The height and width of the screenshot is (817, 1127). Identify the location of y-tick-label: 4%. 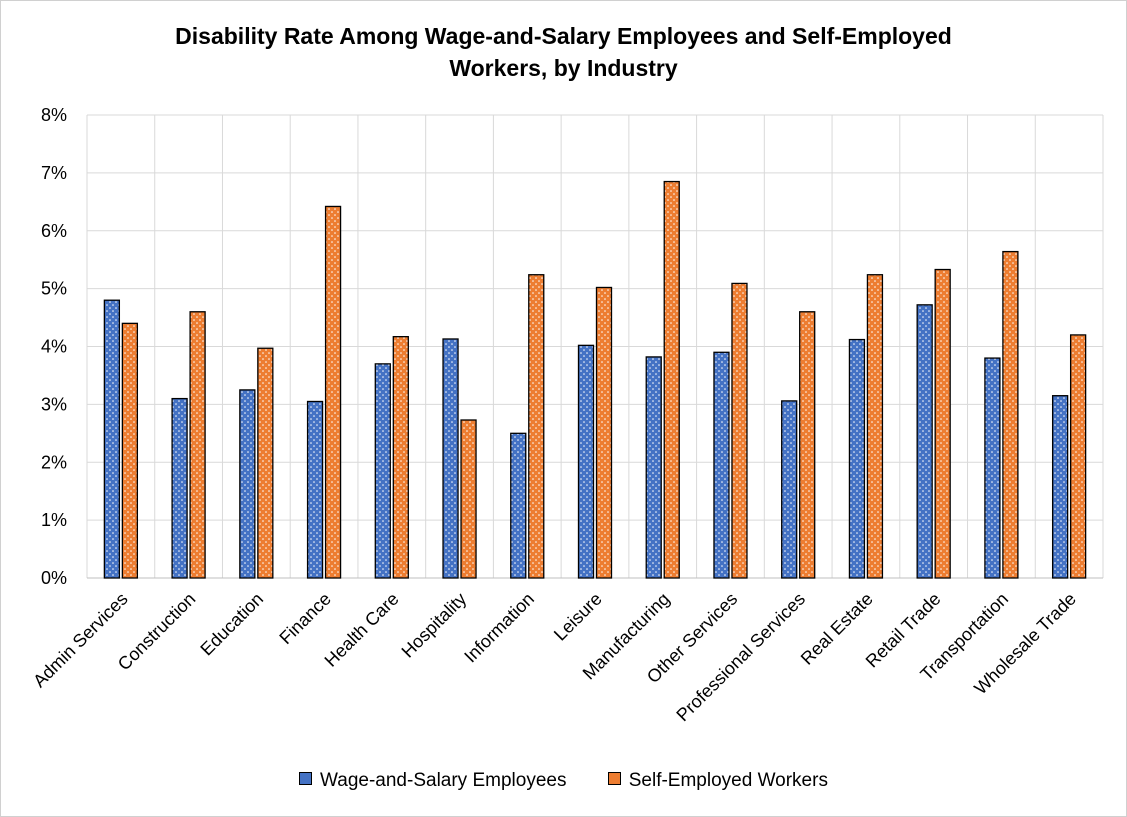
(54, 347).